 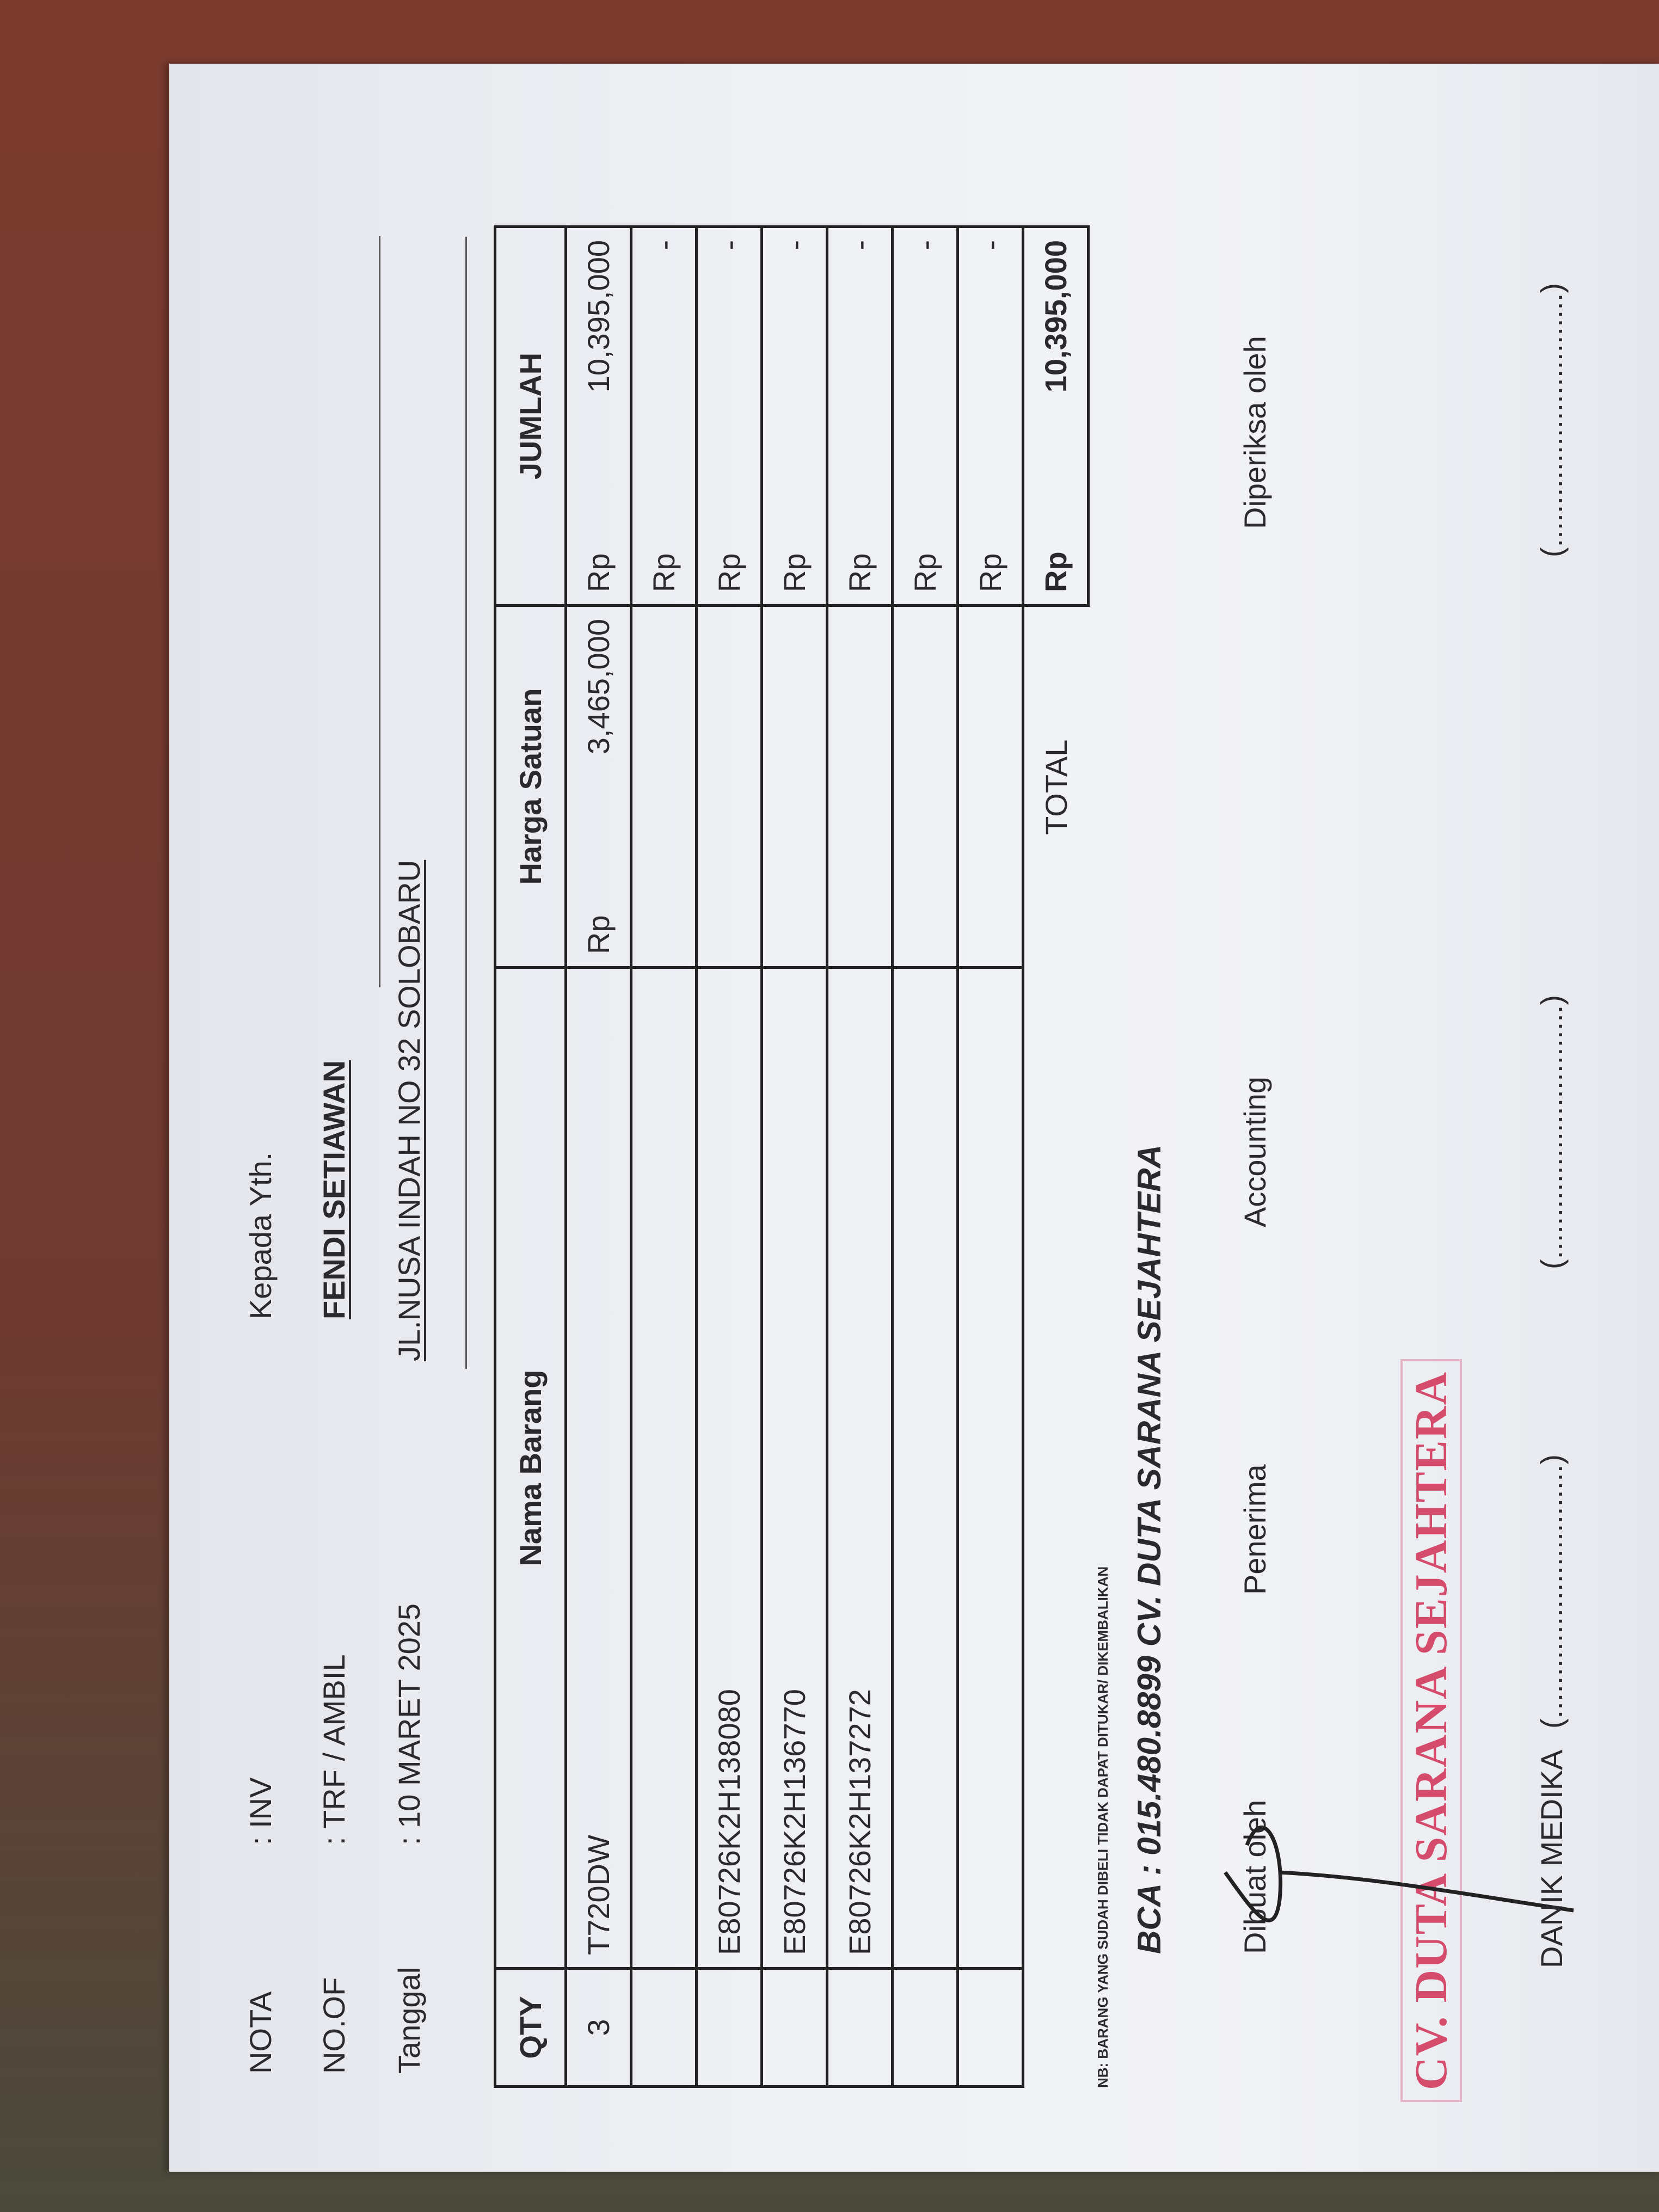 What do you see at coordinates (1056, 1156) in the screenshot?
I see `total-row: TOTAL Rp 10,395,000` at bounding box center [1056, 1156].